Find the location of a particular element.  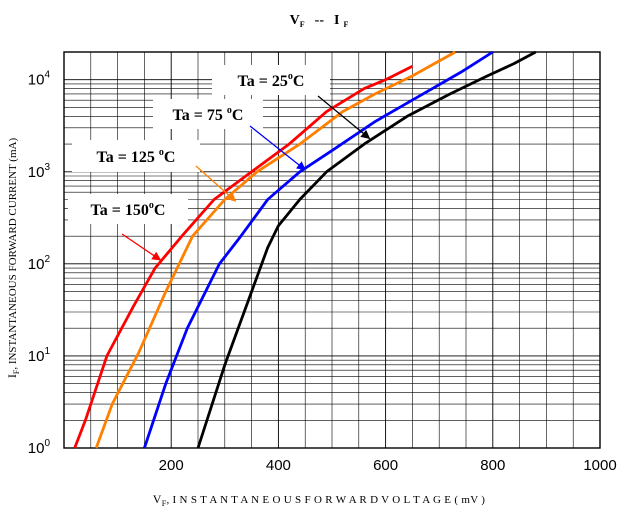

x-tick-label: 800 is located at coordinates (492, 465).